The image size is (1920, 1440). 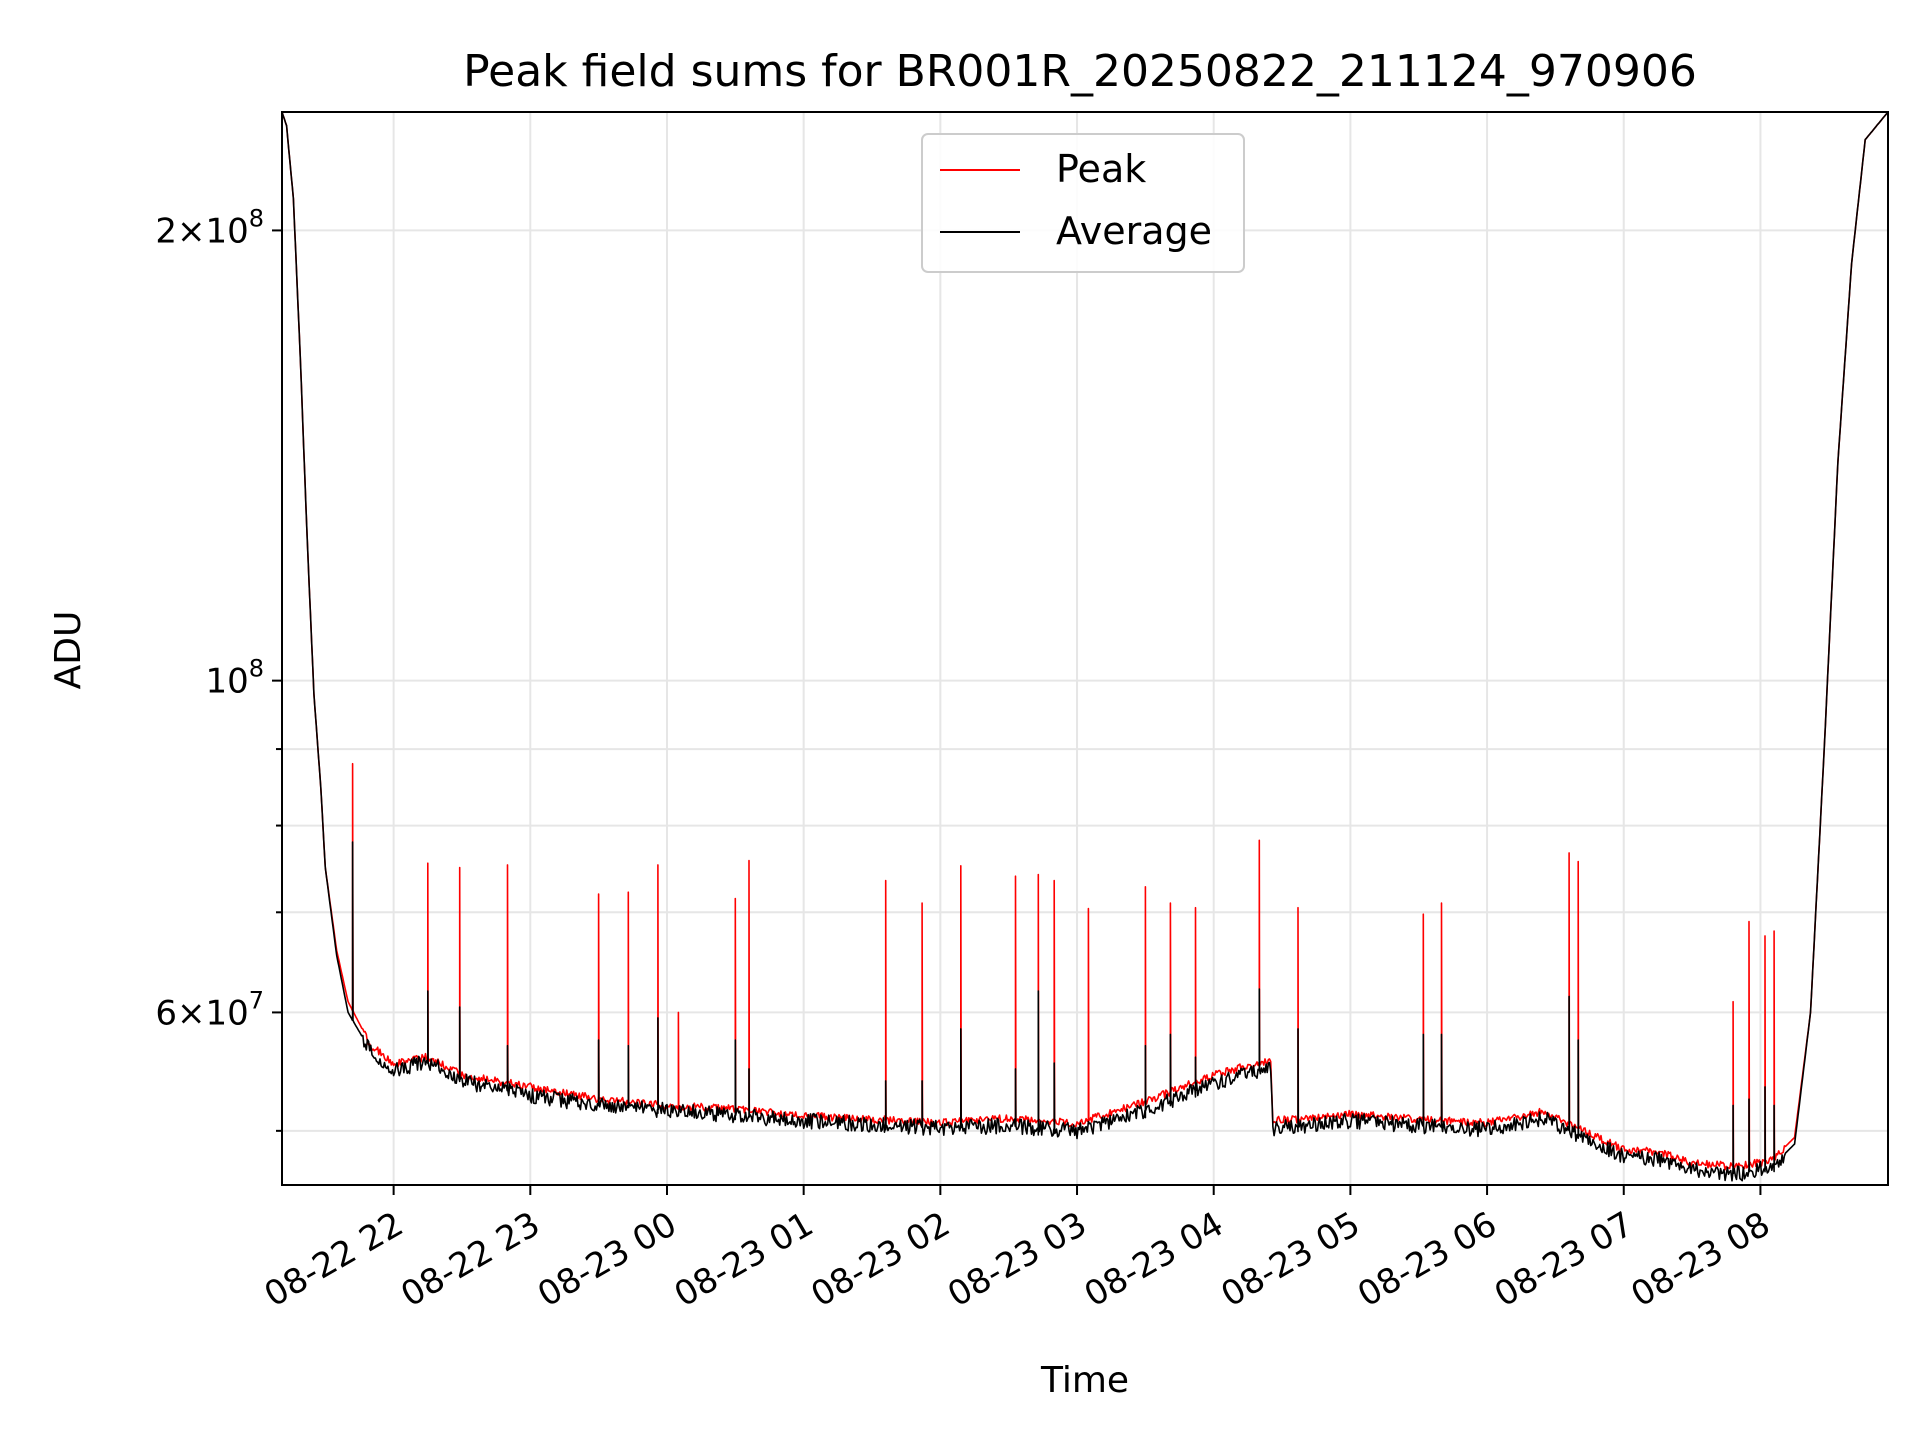 What do you see at coordinates (1084, 1380) in the screenshot?
I see `x-axis-label: Time` at bounding box center [1084, 1380].